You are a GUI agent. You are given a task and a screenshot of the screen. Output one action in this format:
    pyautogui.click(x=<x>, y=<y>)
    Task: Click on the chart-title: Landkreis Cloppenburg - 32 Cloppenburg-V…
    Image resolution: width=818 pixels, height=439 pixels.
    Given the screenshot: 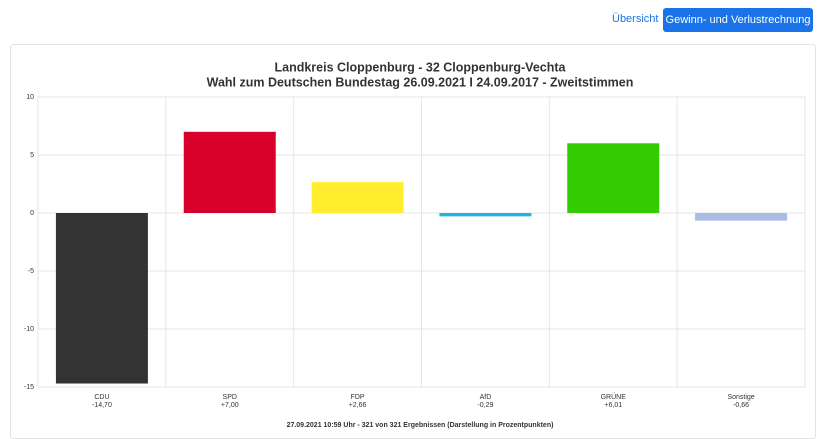 What is the action you would take?
    pyautogui.click(x=420, y=67)
    